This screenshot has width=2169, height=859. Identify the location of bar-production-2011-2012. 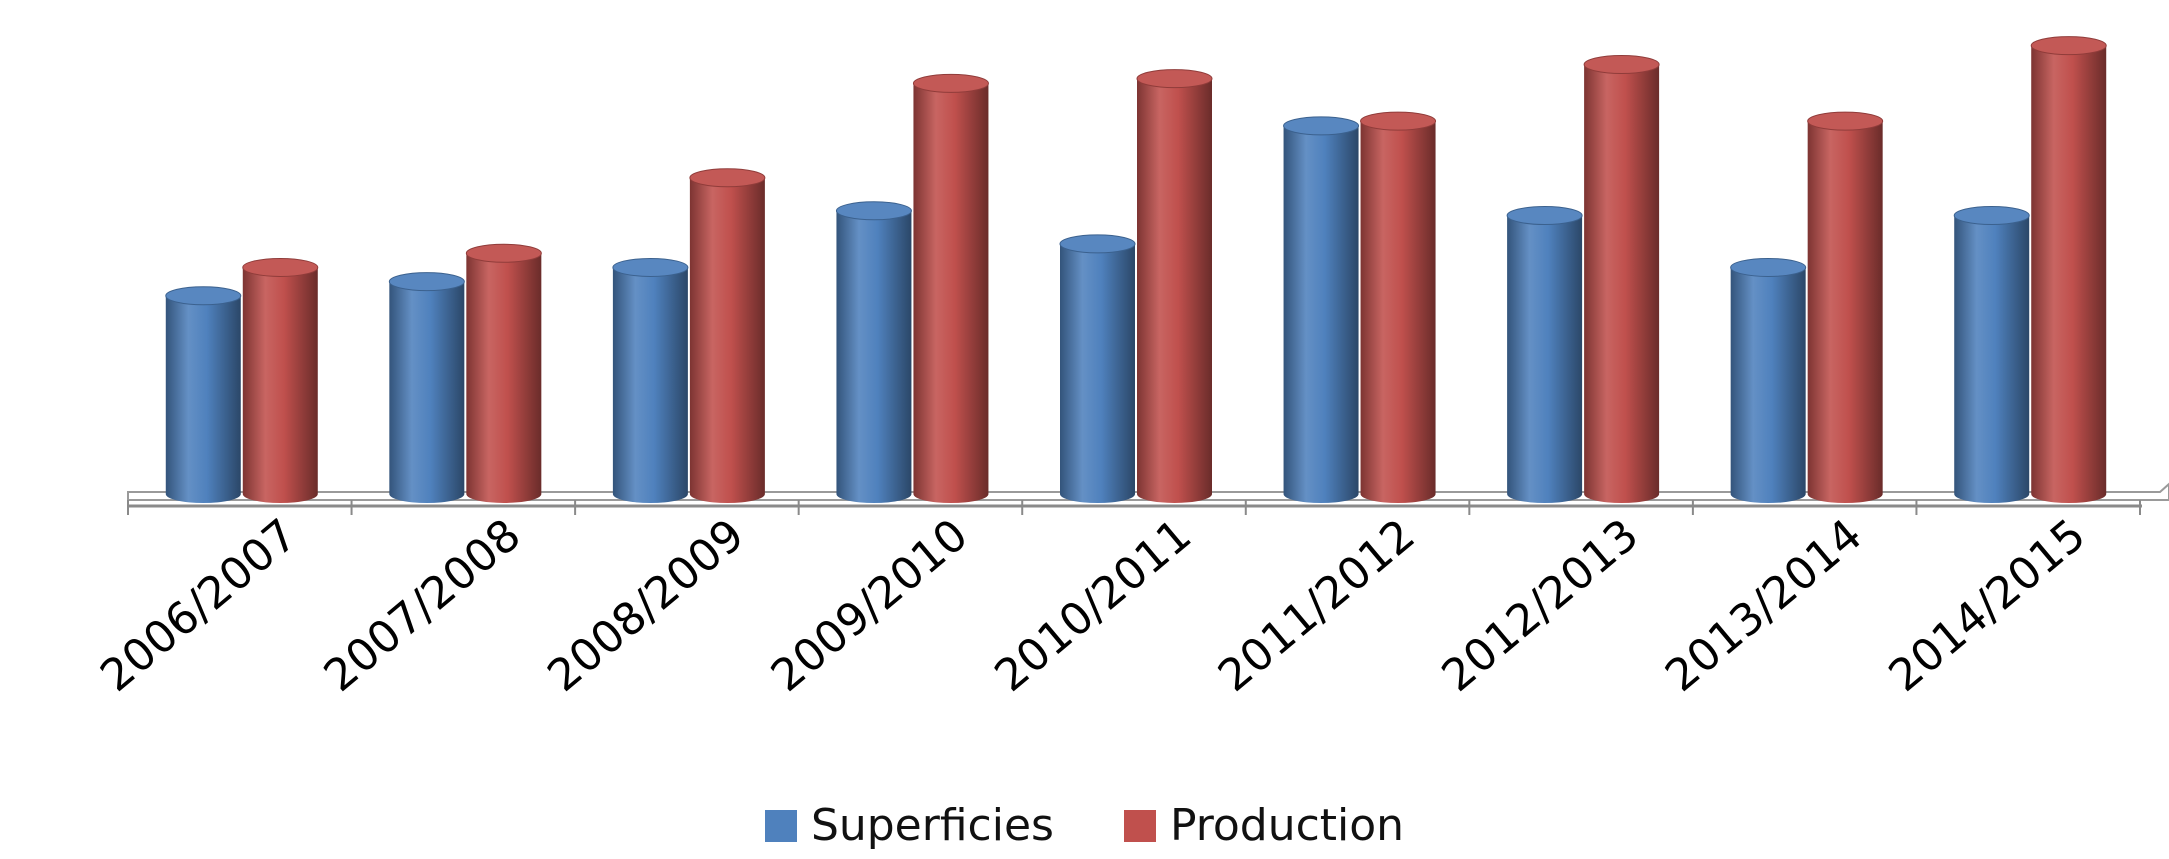
(1398, 307).